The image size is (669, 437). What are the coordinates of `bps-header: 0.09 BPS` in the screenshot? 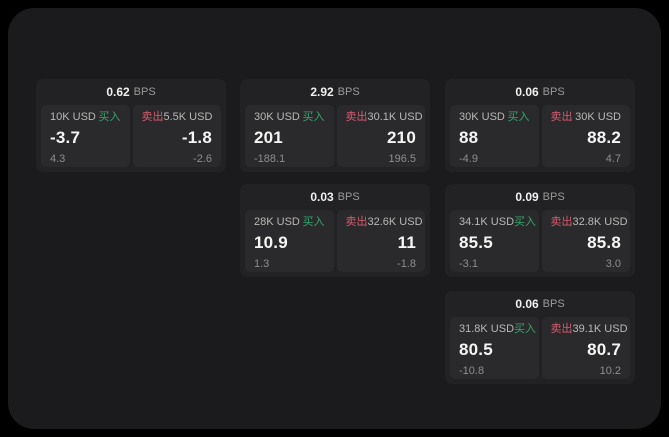 It's located at (540, 197).